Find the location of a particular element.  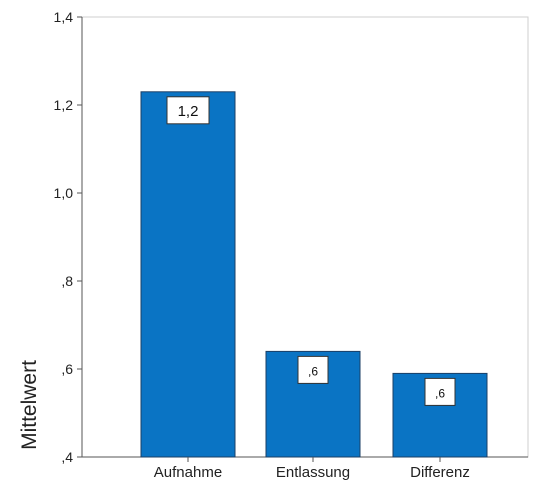

y-tick-label: 1,0 is located at coordinates (64, 193).